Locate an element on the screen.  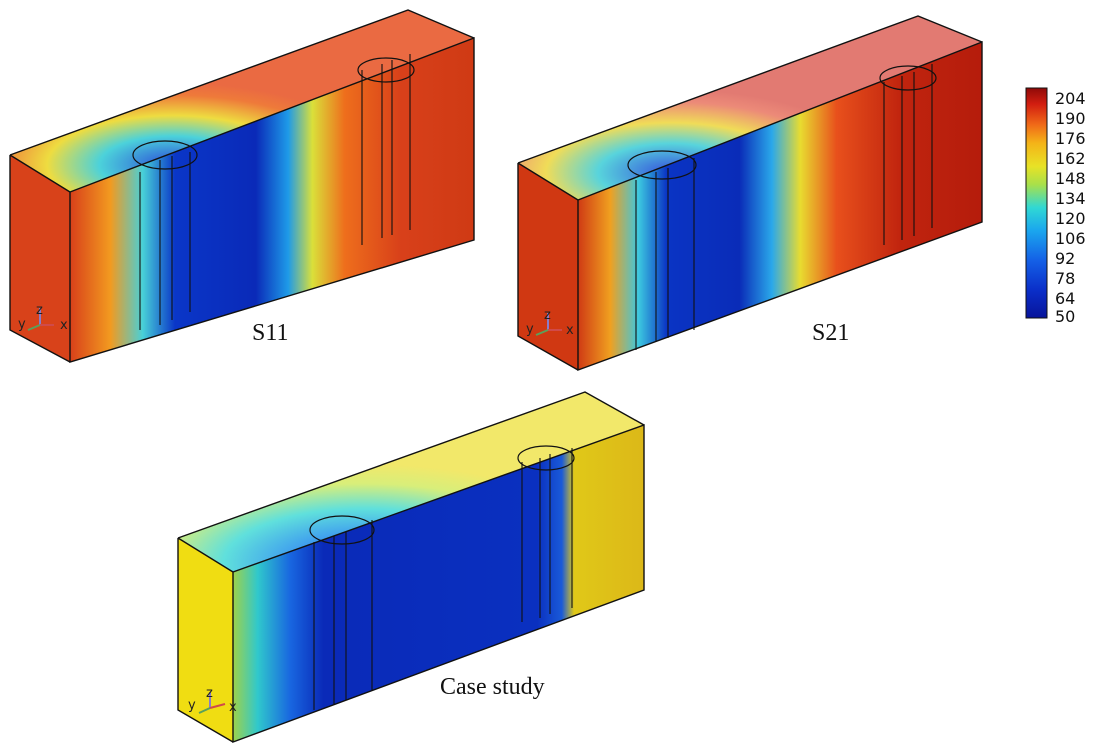
colorbar-tick: 162 is located at coordinates (1070, 158).